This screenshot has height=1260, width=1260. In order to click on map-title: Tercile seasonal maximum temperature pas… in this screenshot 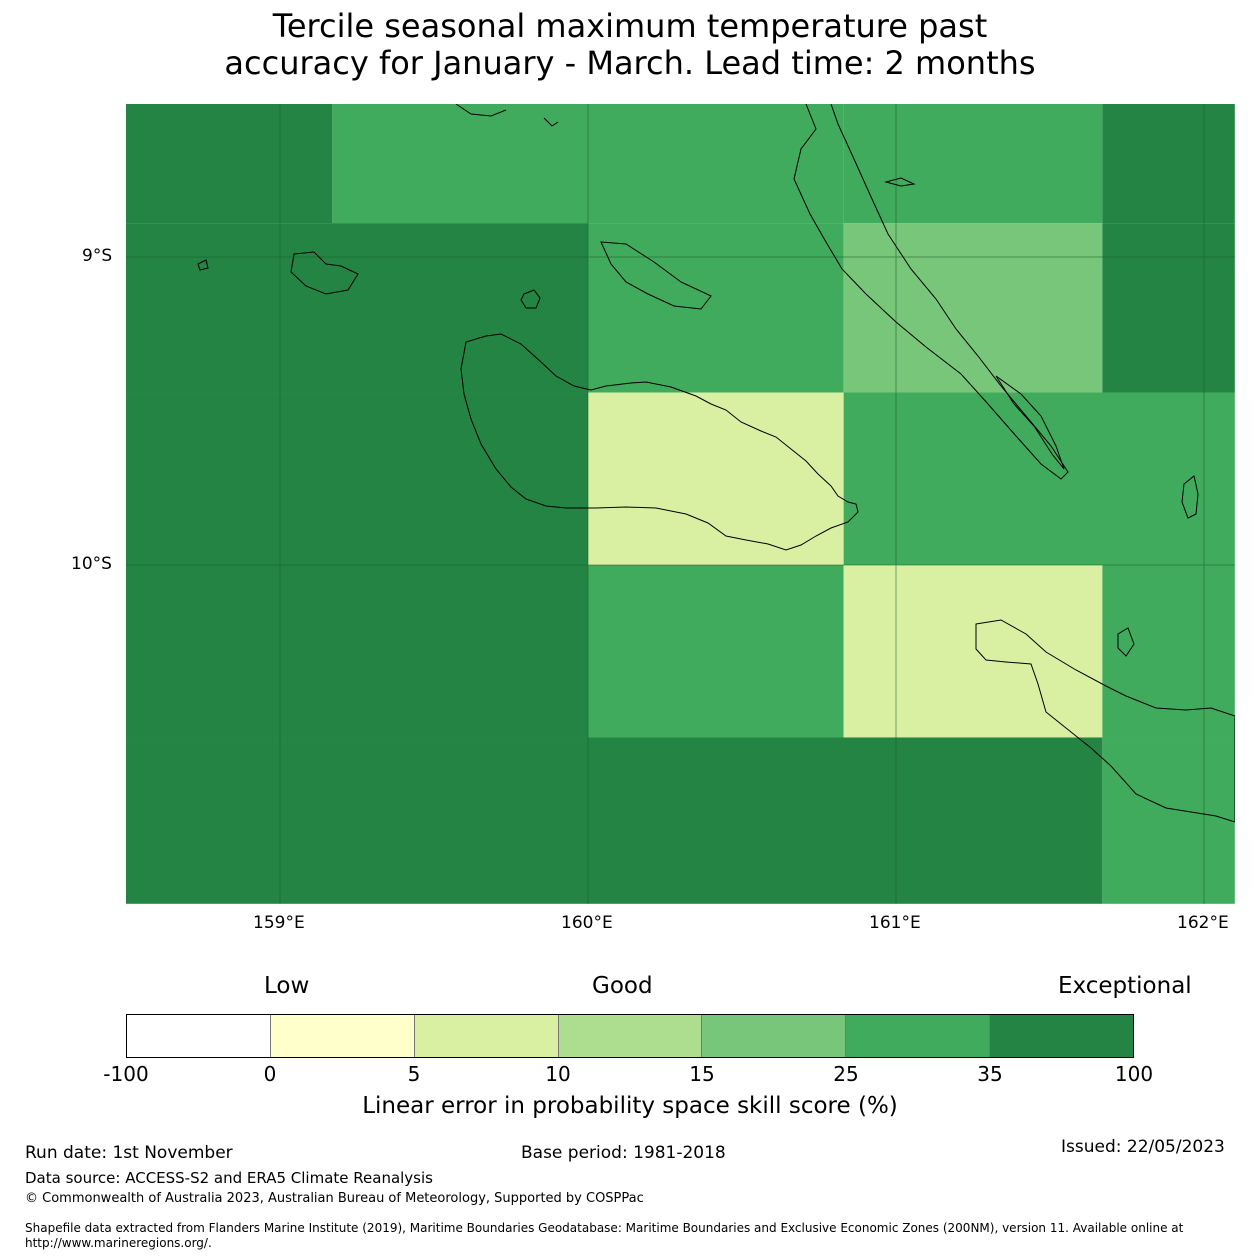, I will do `click(630, 45)`.